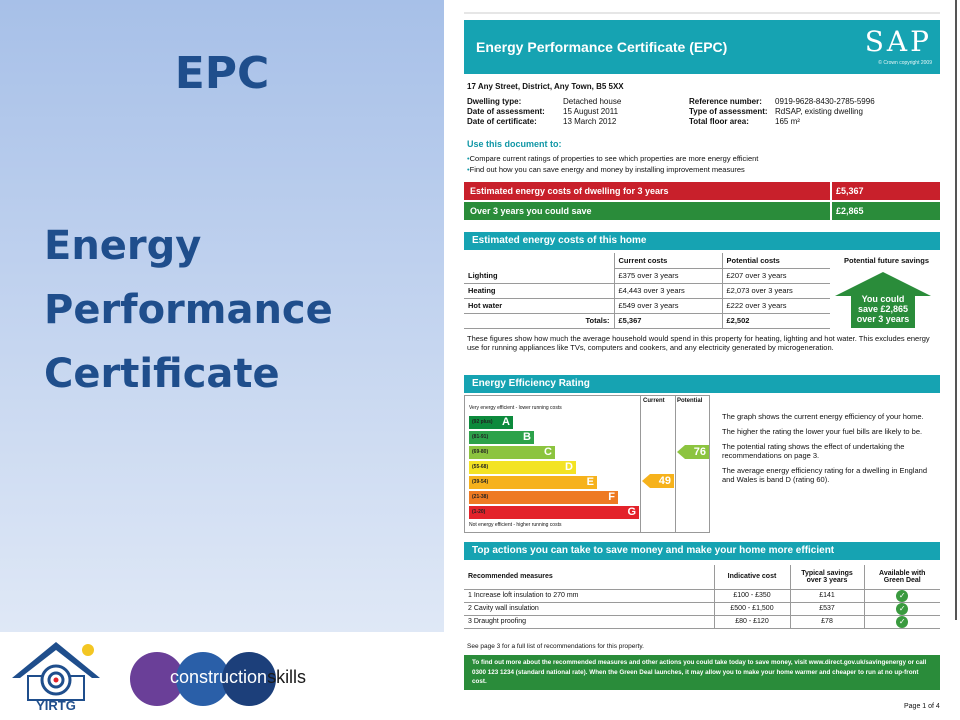 Image resolution: width=960 pixels, height=720 pixels. Describe the element at coordinates (287, 677) in the screenshot. I see `logo-word-skills: skills` at that location.